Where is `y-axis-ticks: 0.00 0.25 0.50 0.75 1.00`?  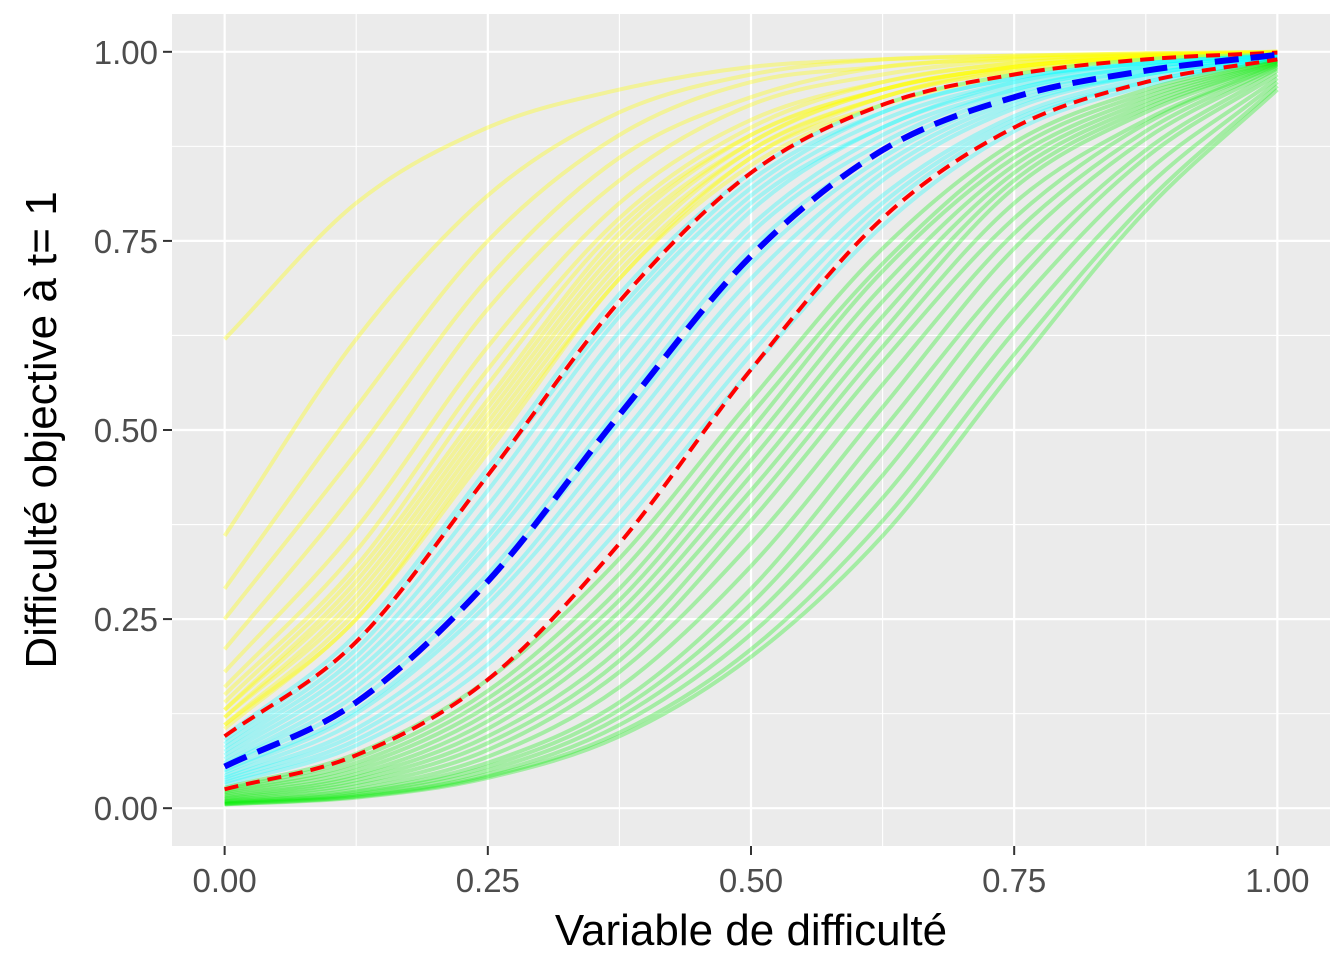
y-axis-ticks: 0.00 0.25 0.50 0.75 1.00 is located at coordinates (133, 430).